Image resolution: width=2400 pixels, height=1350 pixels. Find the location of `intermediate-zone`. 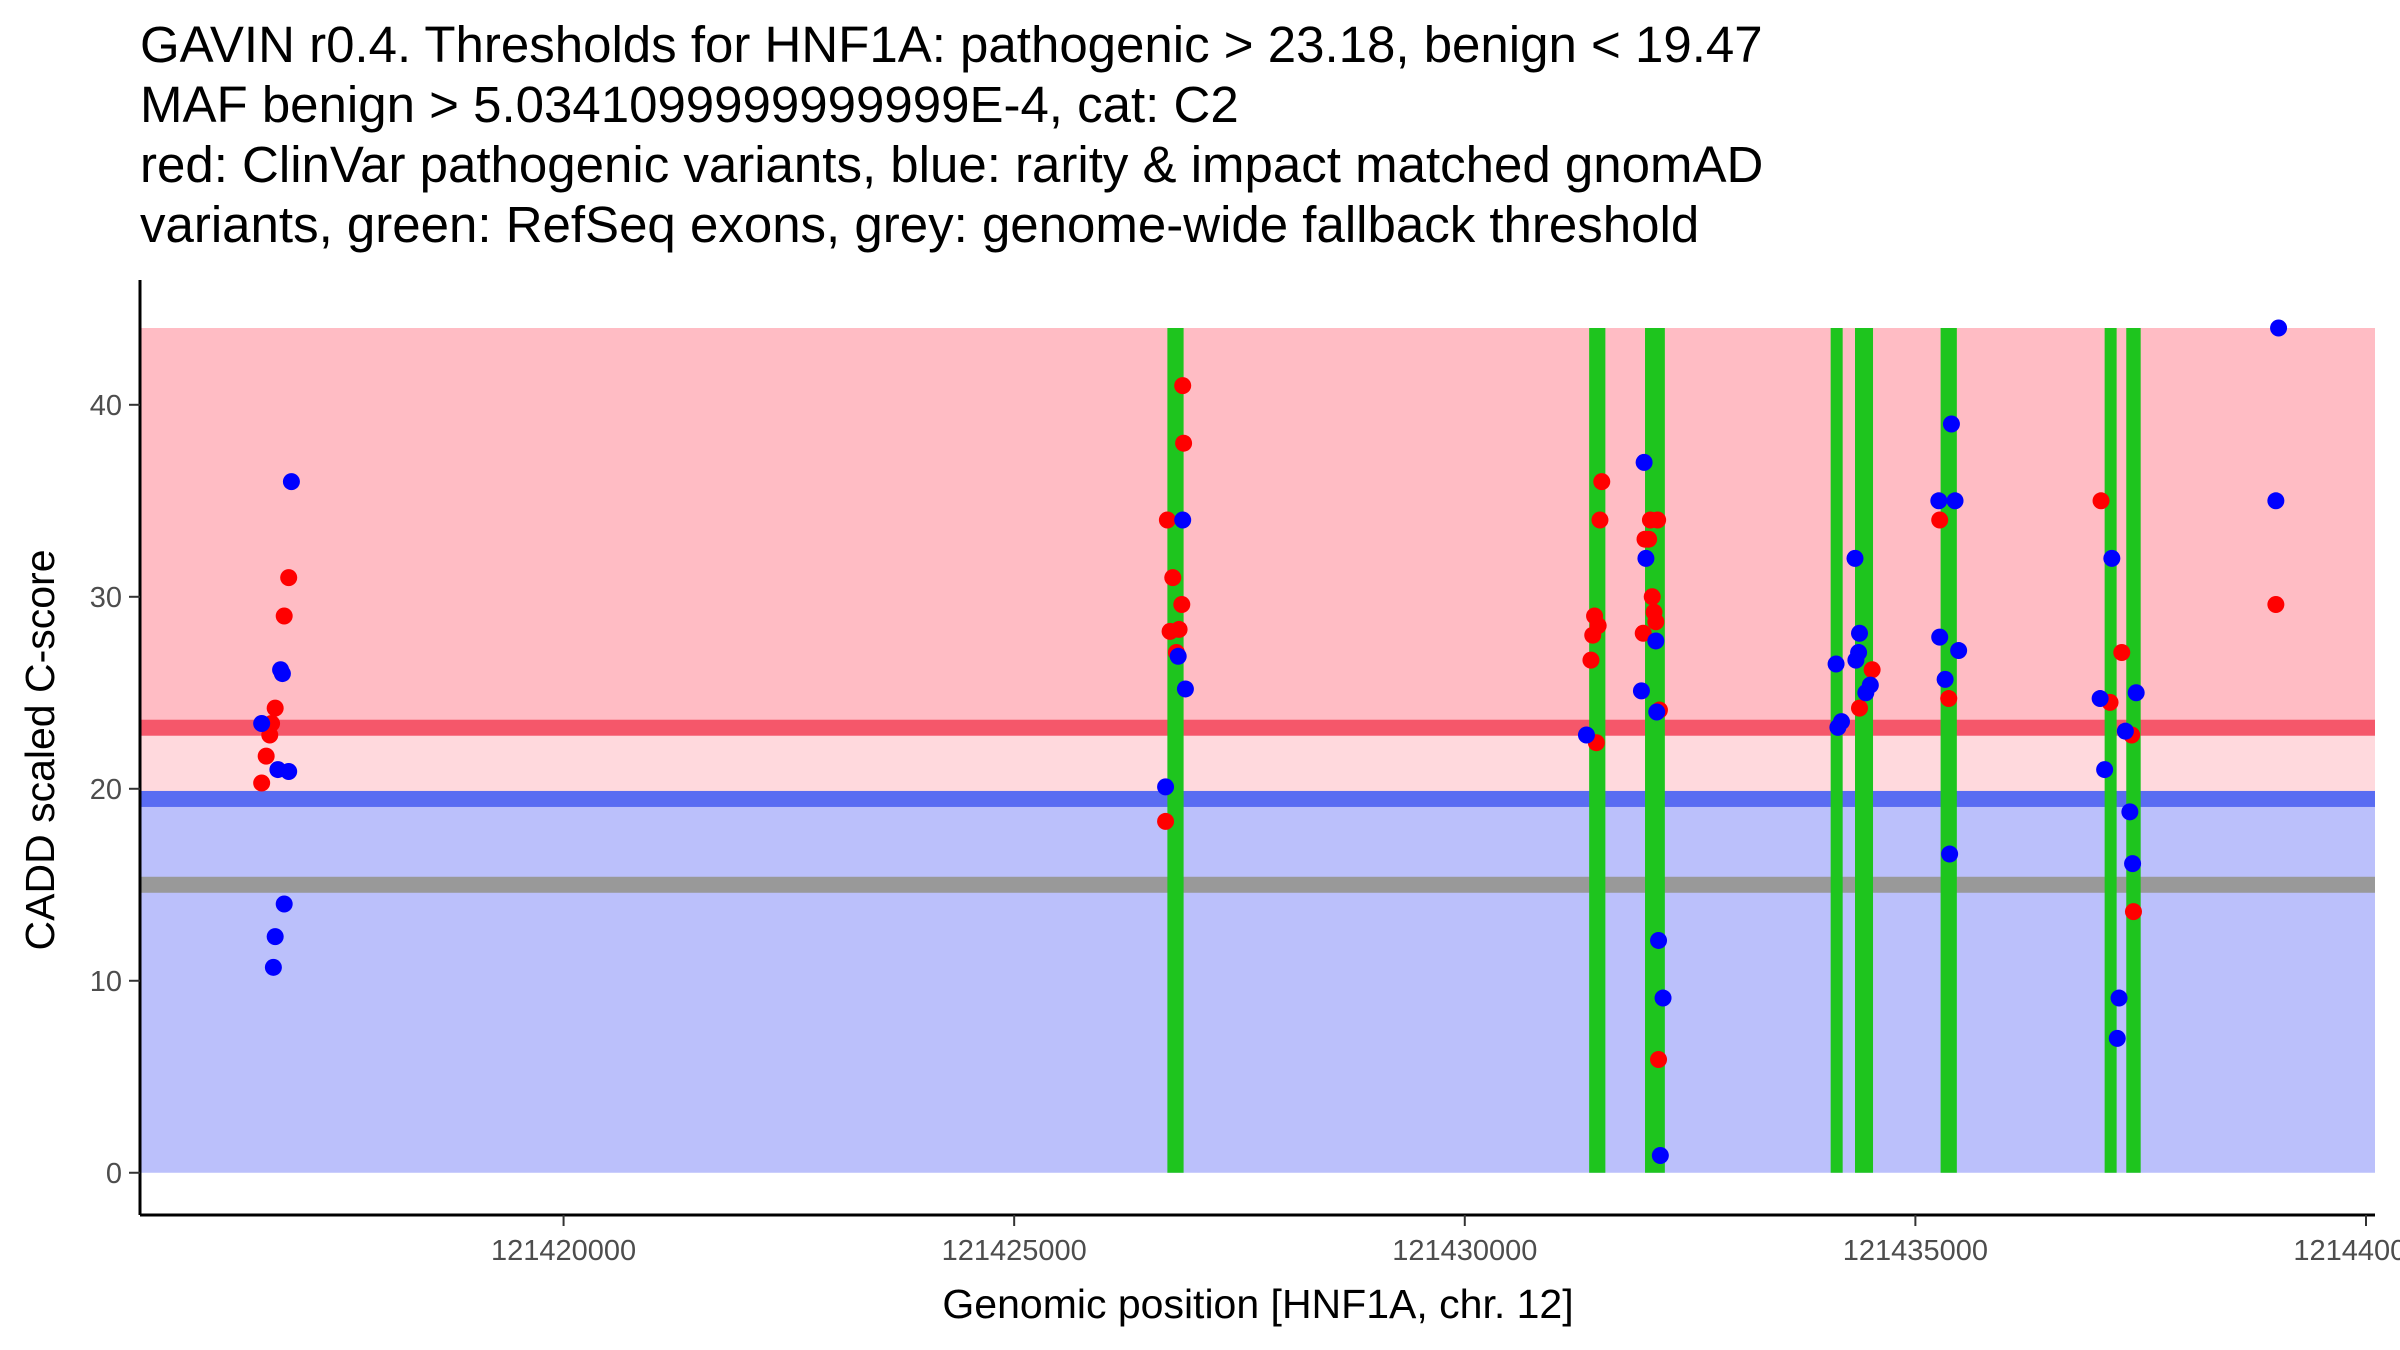

intermediate-zone is located at coordinates (1257, 763).